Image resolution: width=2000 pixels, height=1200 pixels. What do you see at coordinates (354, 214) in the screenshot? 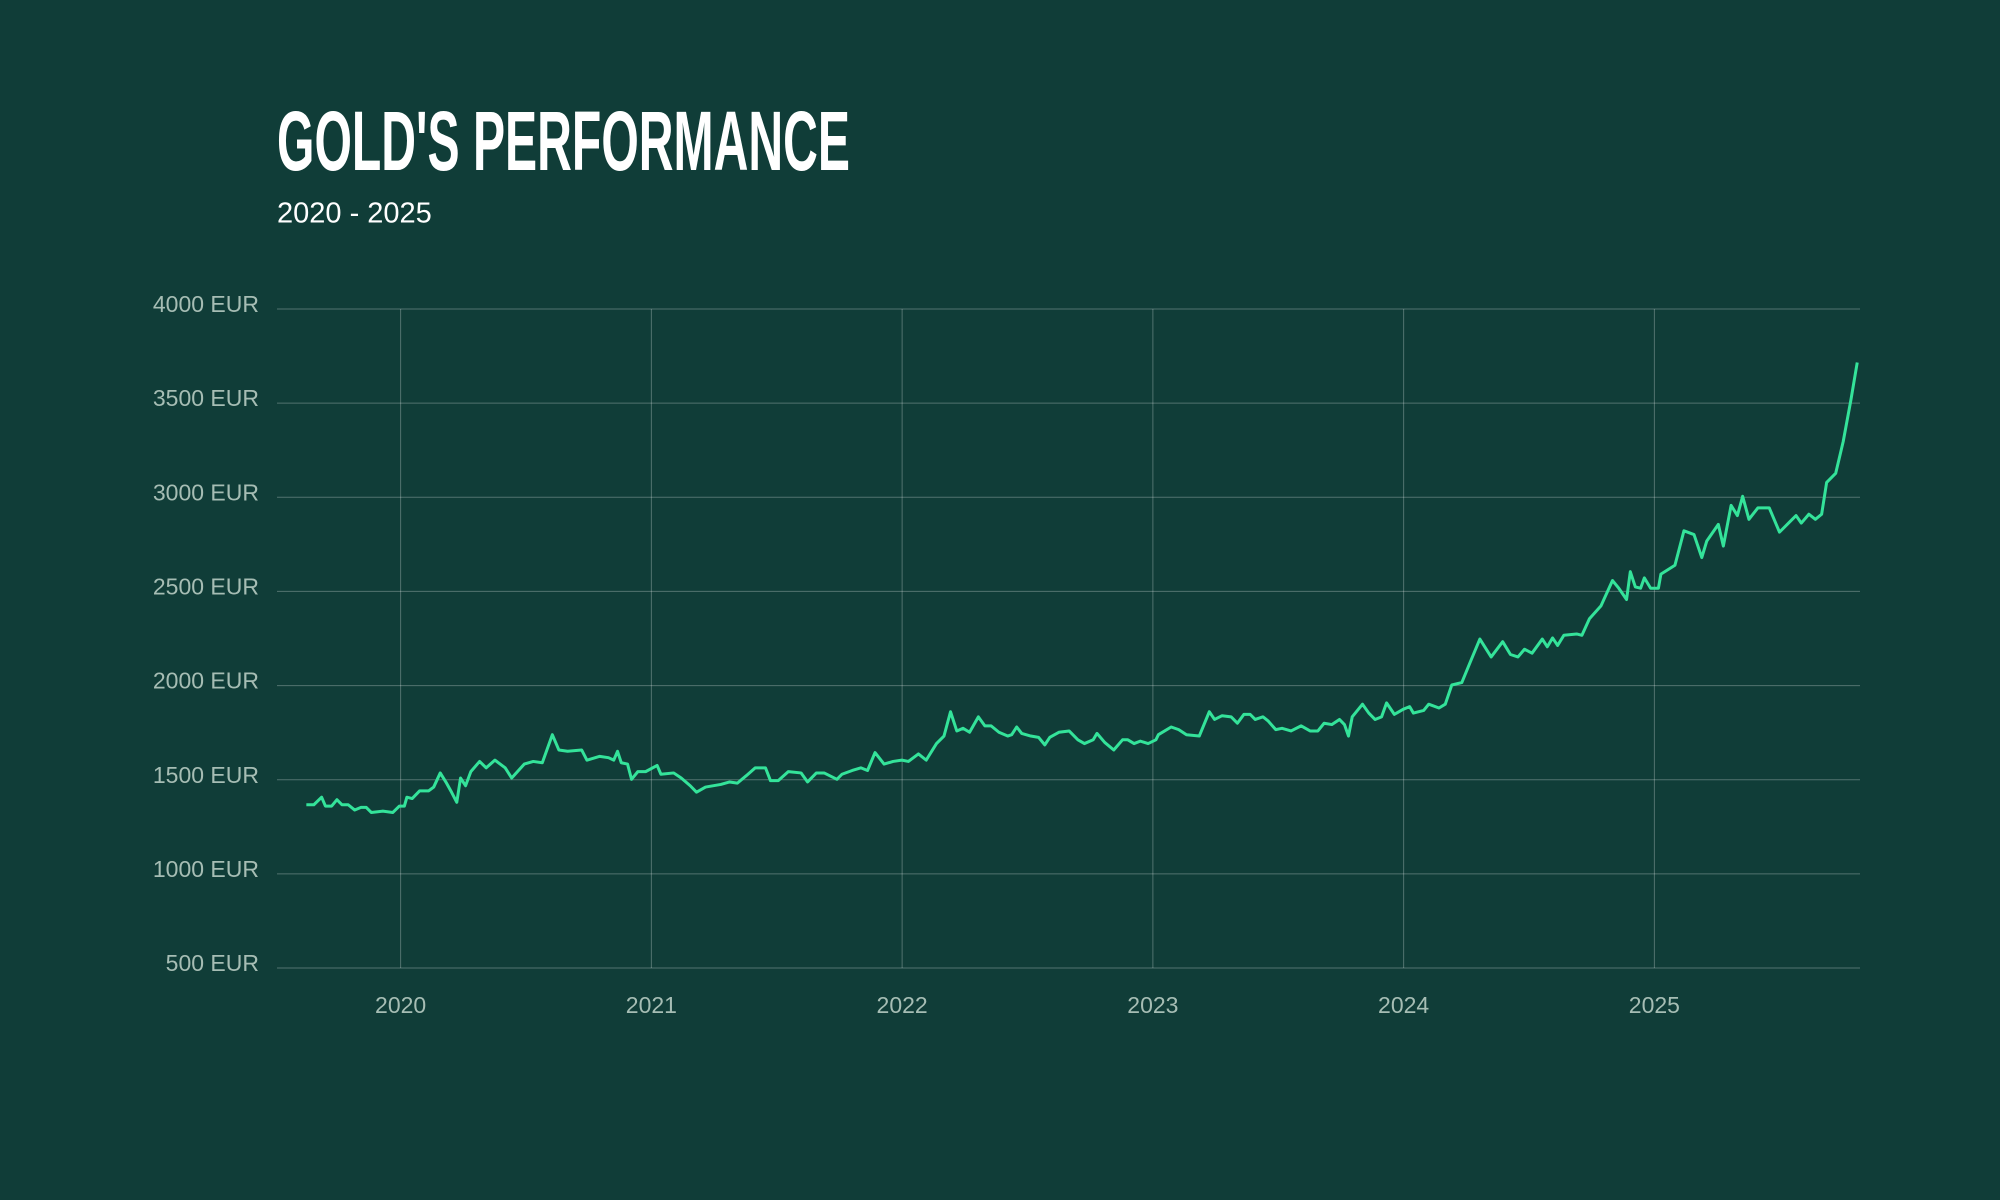
I see `chart-subtitle: 2020 - 2025` at bounding box center [354, 214].